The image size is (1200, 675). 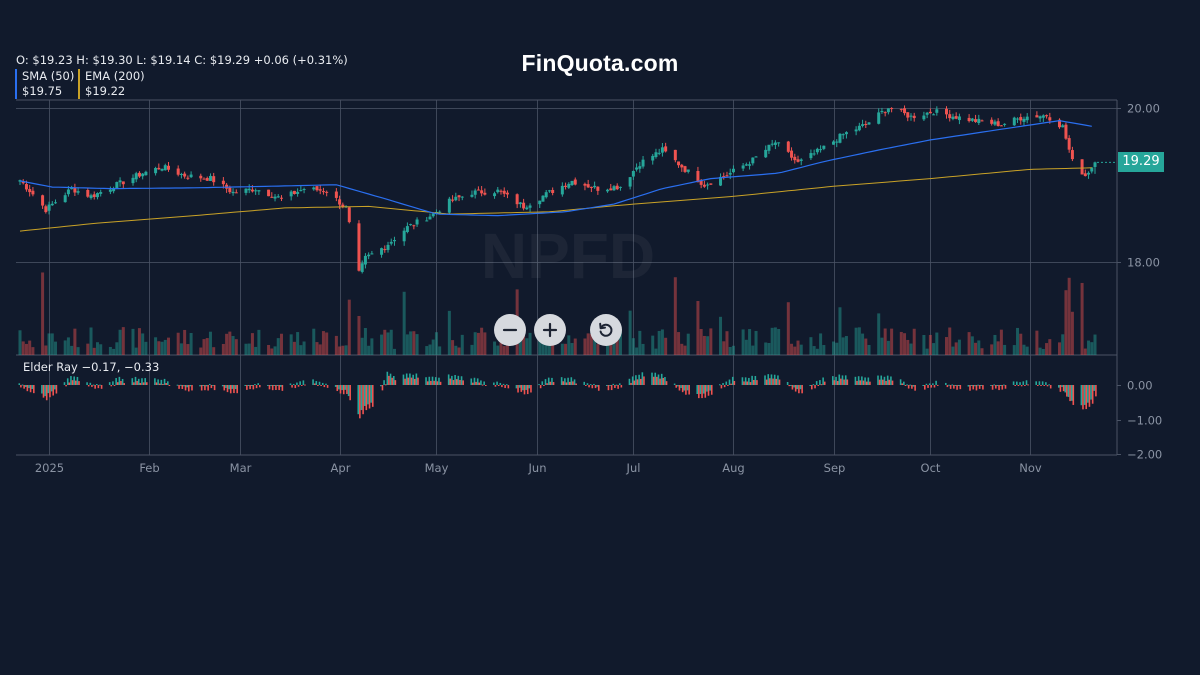 What do you see at coordinates (111, 84) in the screenshot?
I see `ema-legend: EMA (200) $19.22` at bounding box center [111, 84].